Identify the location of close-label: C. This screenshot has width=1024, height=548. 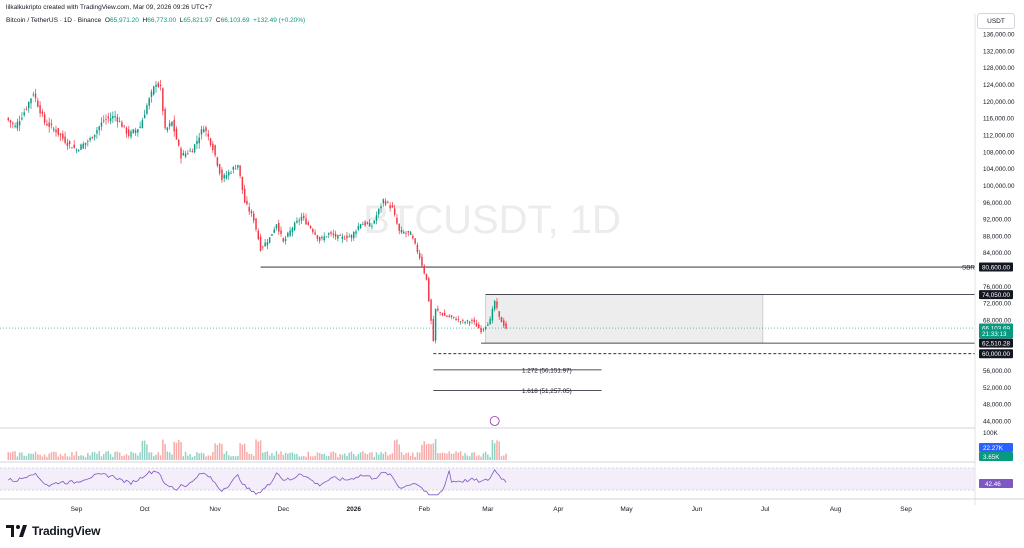
(218, 20).